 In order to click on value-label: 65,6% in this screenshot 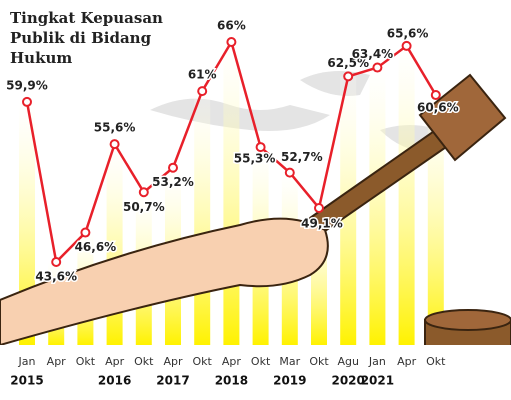, I will do `click(408, 33)`.